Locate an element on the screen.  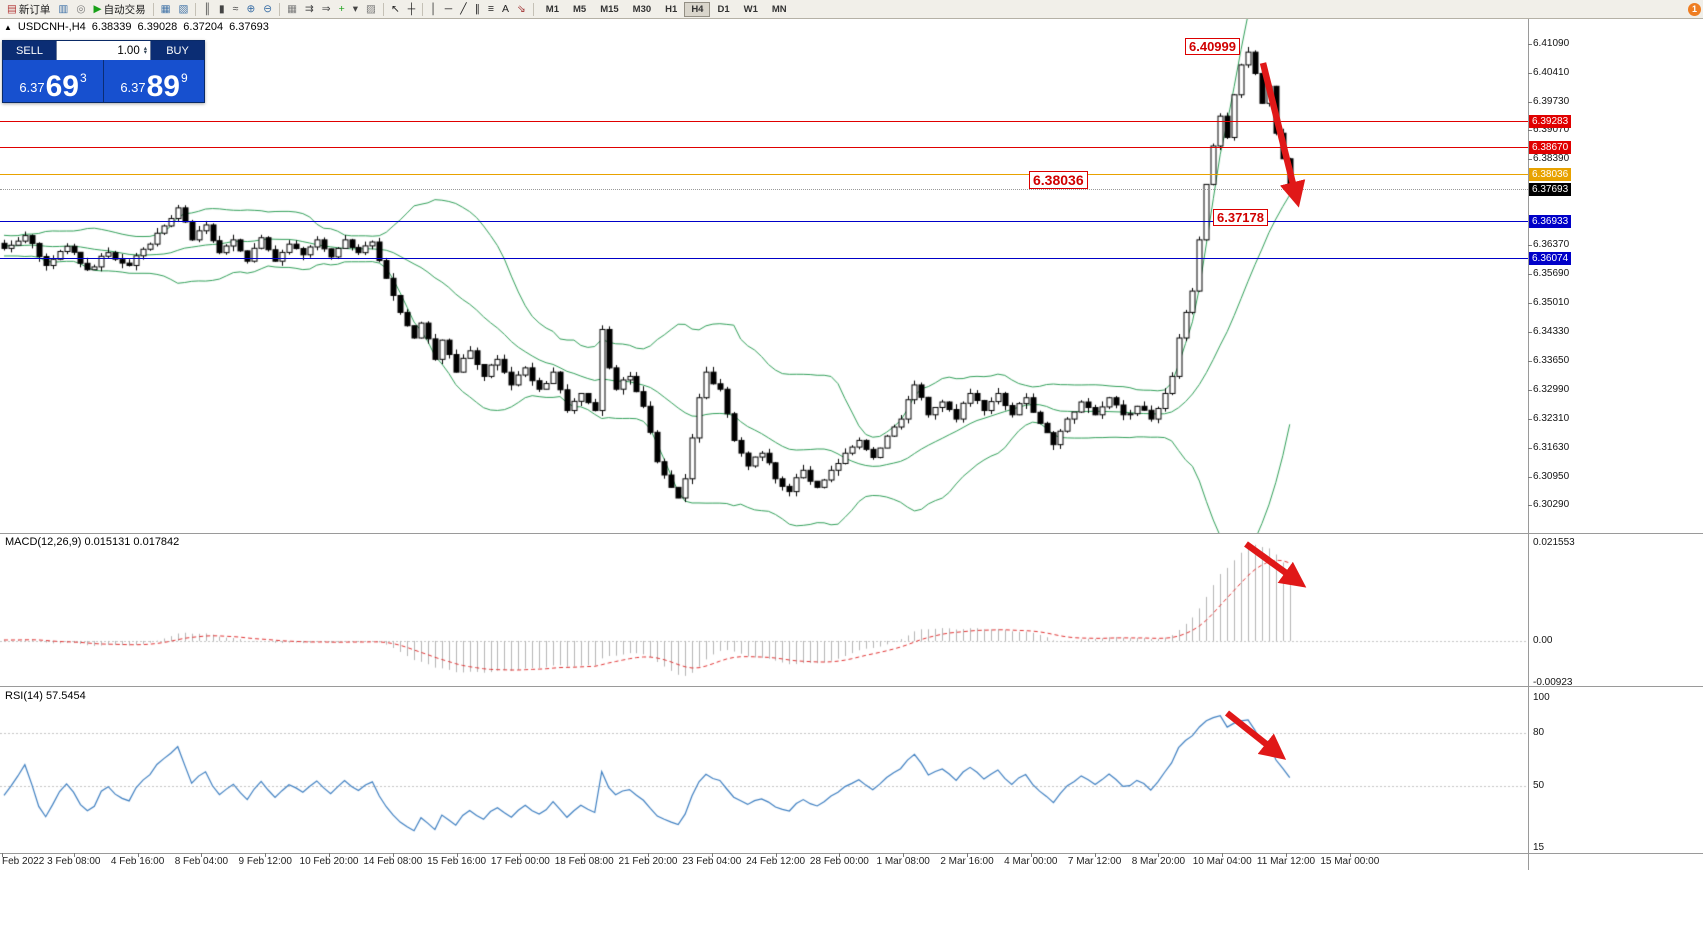
rsi-panel-separator is located at coordinates (851, 686).